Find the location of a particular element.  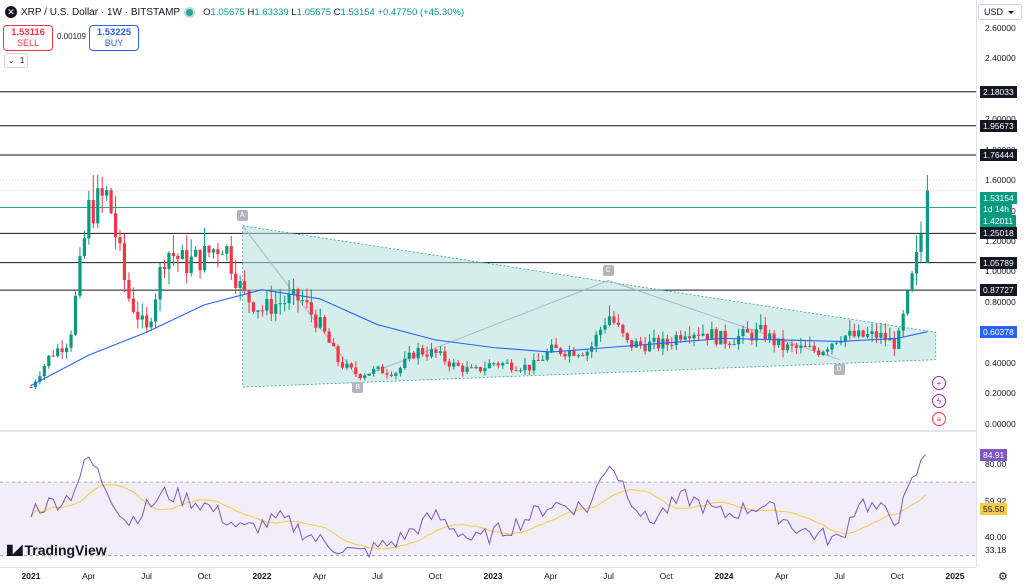

price-tick-label: 0.80000 is located at coordinates (1000, 301).